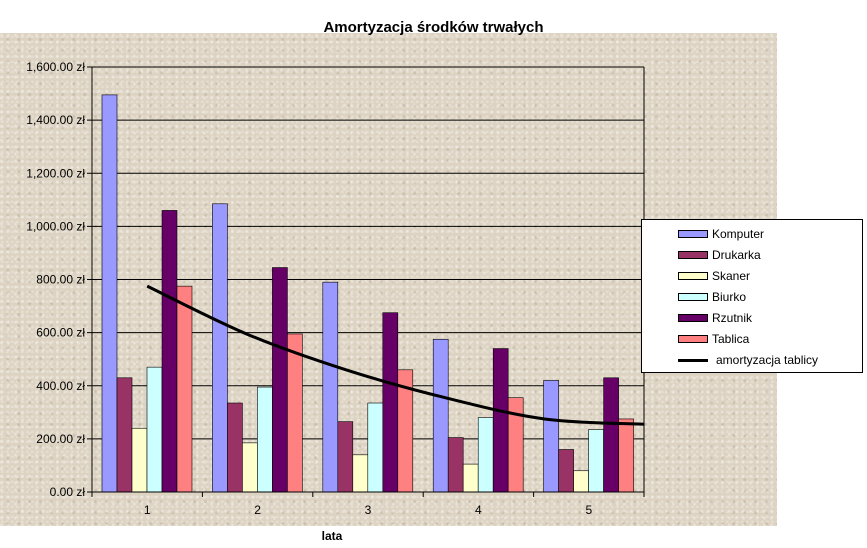  Describe the element at coordinates (68, 492) in the screenshot. I see `y-tick-label-0: 0.00 zł` at that location.